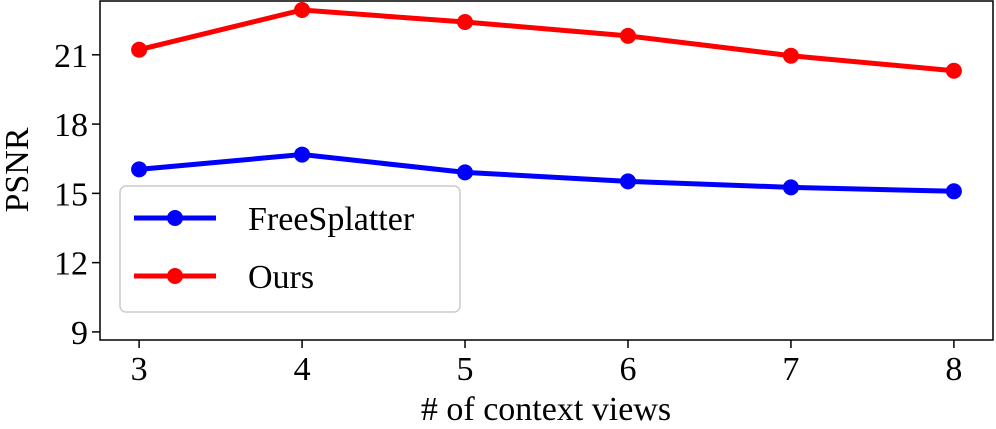  What do you see at coordinates (953, 369) in the screenshot?
I see `x-tick-label: 8` at bounding box center [953, 369].